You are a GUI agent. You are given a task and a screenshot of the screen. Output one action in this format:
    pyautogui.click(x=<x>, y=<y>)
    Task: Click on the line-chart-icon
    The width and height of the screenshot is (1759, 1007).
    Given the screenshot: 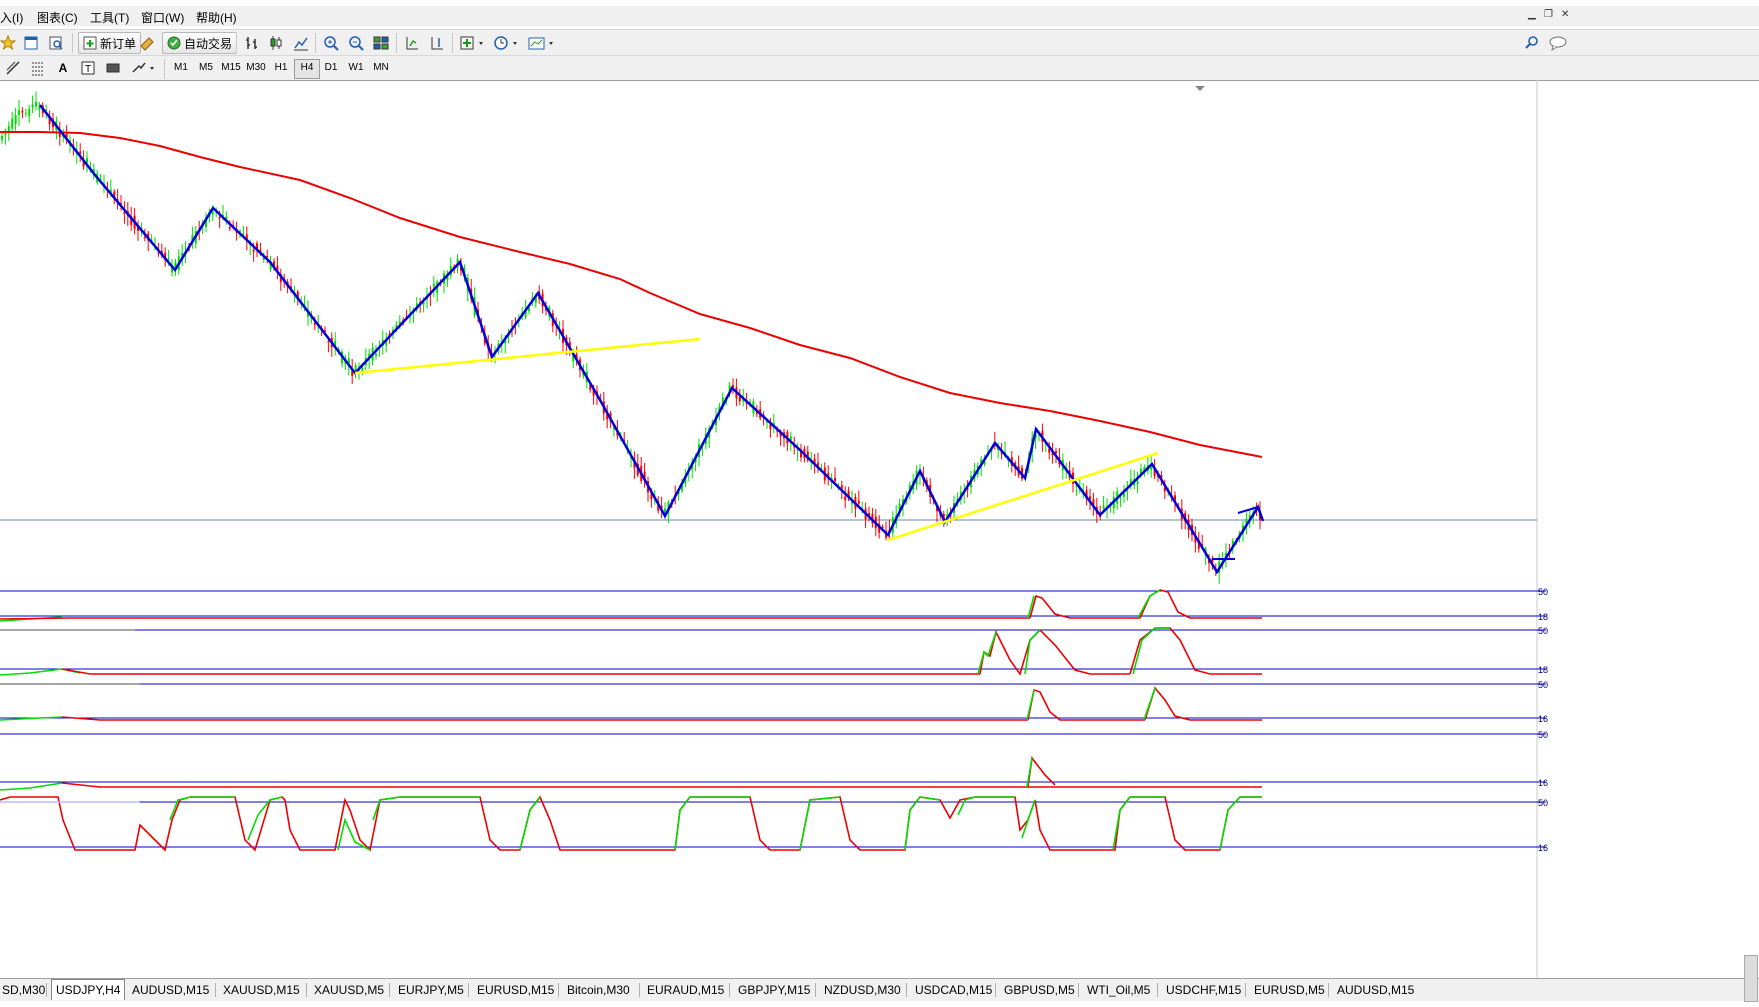 What is the action you would take?
    pyautogui.click(x=301, y=43)
    